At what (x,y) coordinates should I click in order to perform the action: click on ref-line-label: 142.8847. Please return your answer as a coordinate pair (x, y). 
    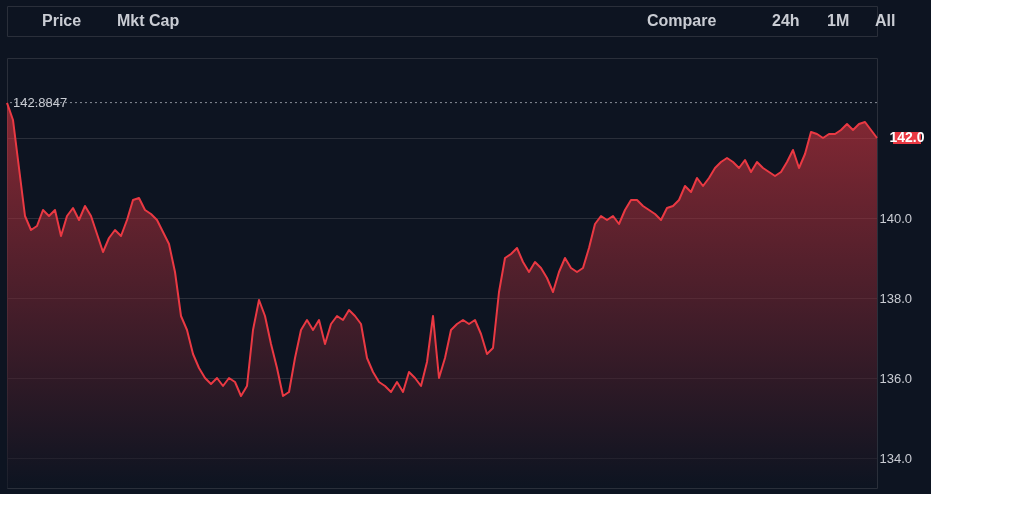
    Looking at the image, I should click on (40, 102).